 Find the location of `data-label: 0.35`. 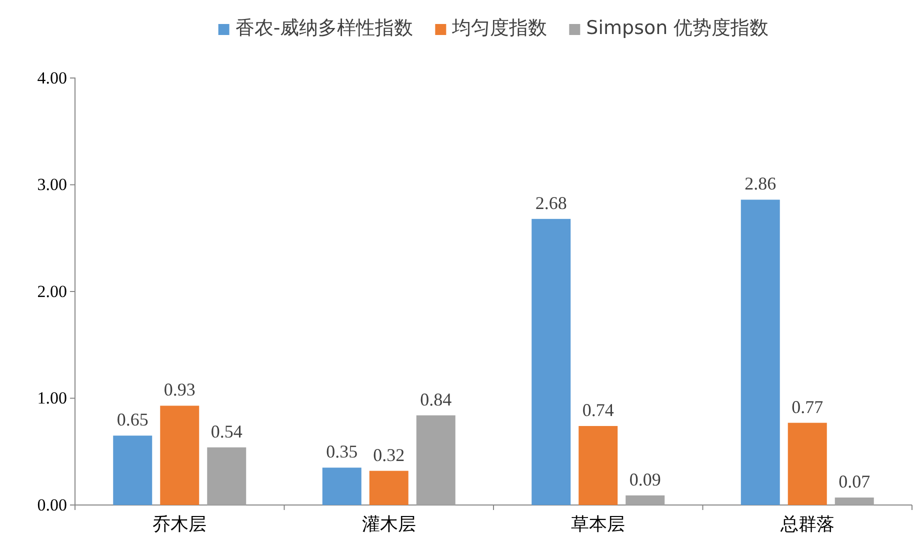

data-label: 0.35 is located at coordinates (342, 452).